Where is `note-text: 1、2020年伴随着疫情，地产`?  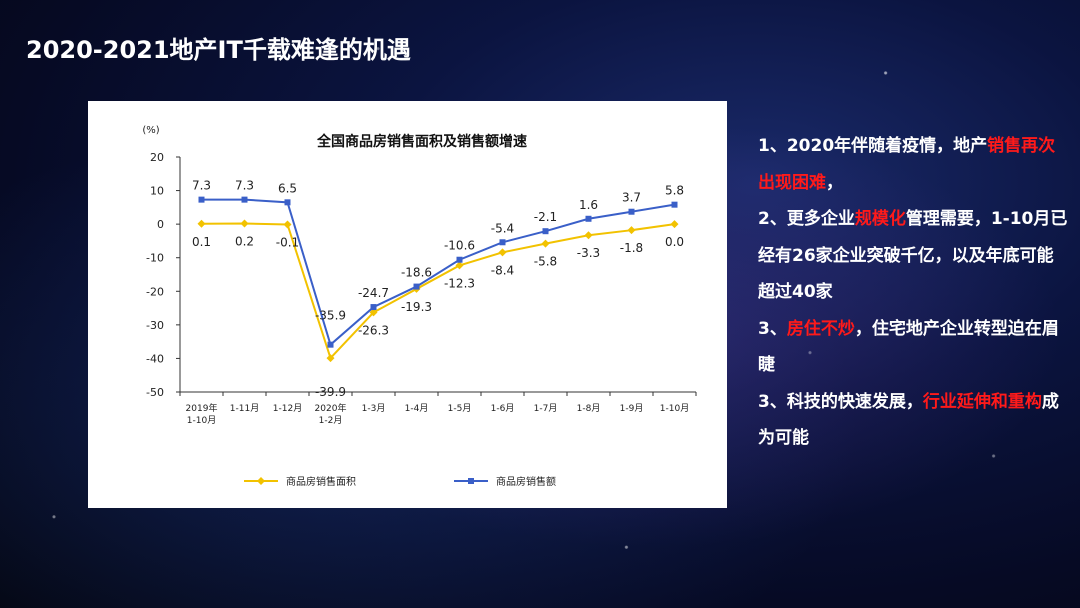
note-text: 1、2020年伴随着疫情，地产 is located at coordinates (873, 146).